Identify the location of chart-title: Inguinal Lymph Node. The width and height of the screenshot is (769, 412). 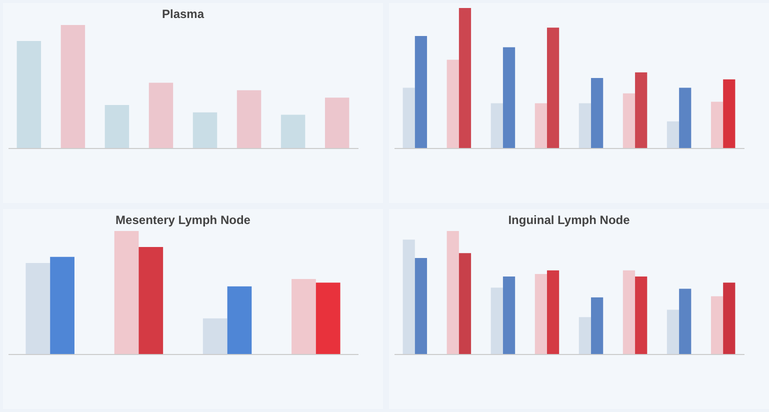
(569, 220).